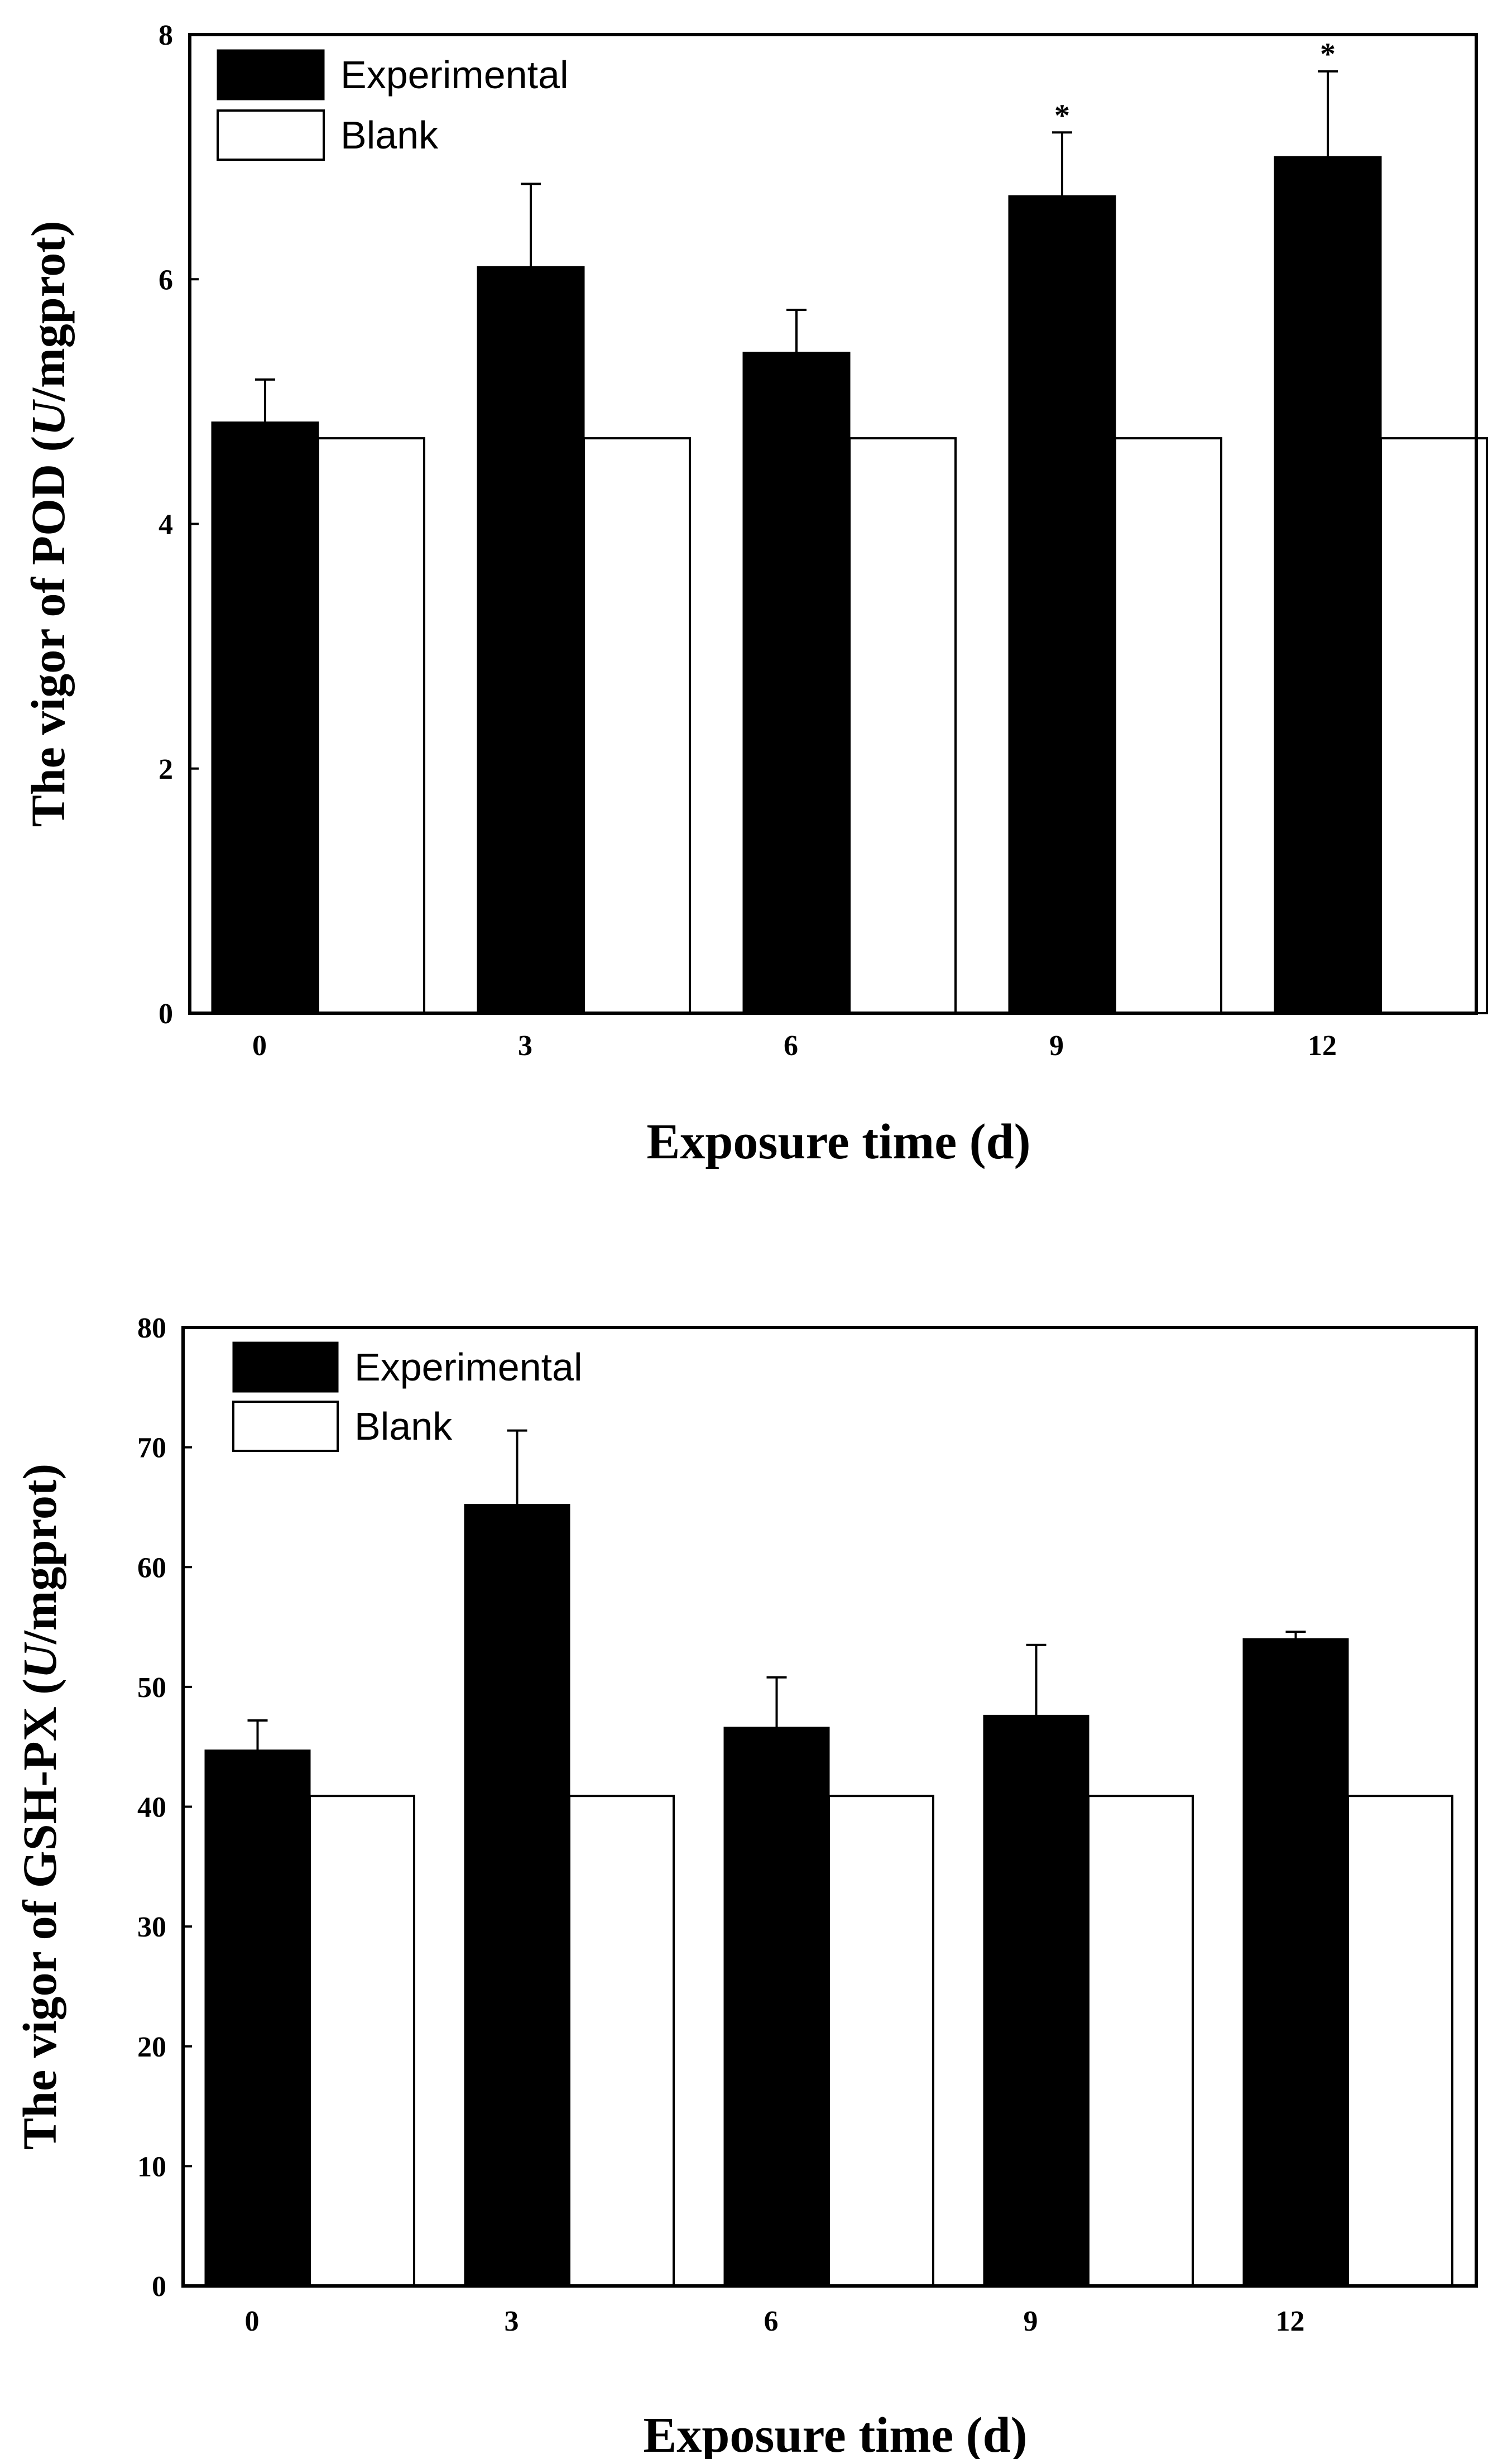 This screenshot has width=1512, height=2459. I want to click on y-axis-label: The vigor of GSH-PX (U/mgprot), so click(40, 1807).